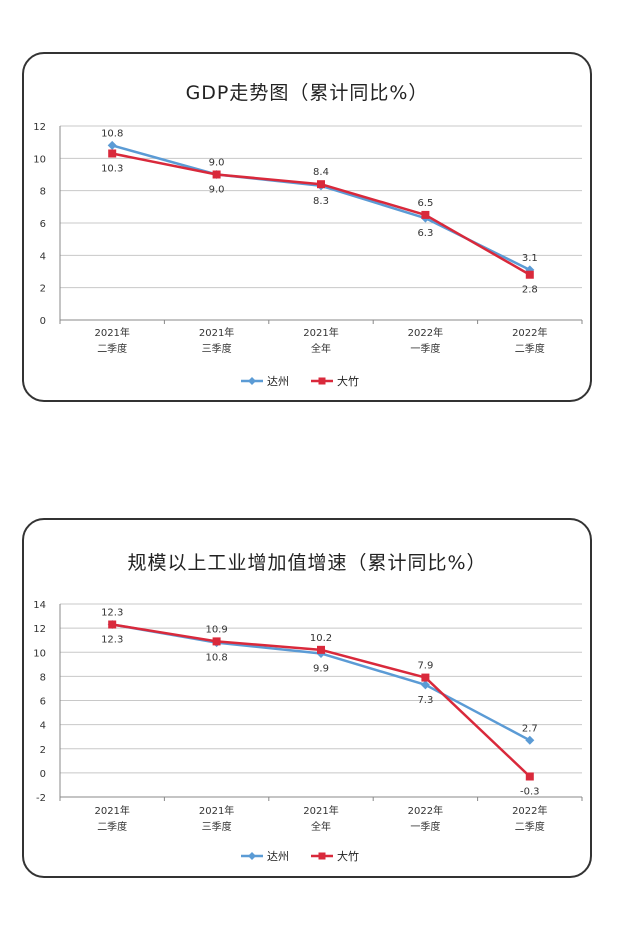 This screenshot has height=939, width=640. Describe the element at coordinates (307, 93) in the screenshot. I see `chart-title: GDP走势图（累计同比%）` at that location.